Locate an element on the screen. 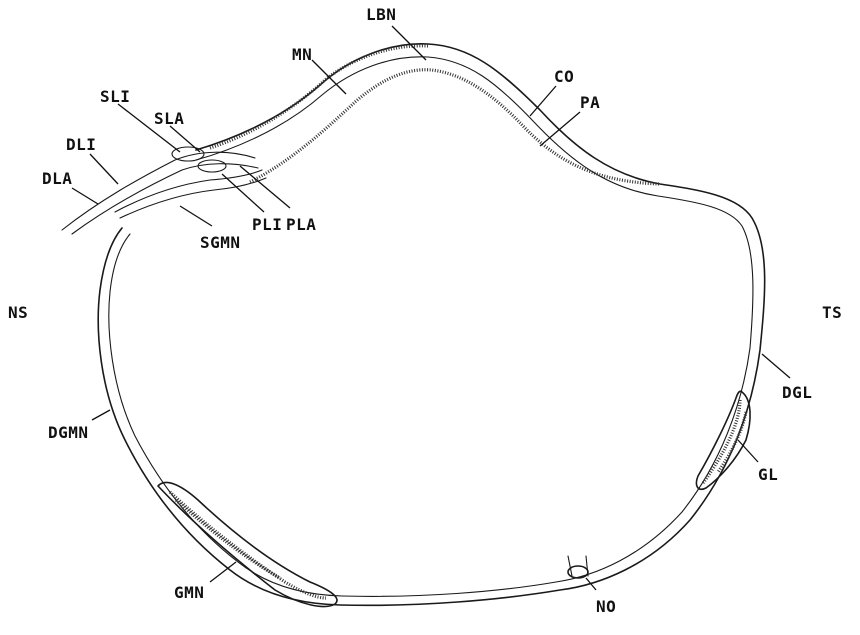  leader-dli is located at coordinates (104, 169).